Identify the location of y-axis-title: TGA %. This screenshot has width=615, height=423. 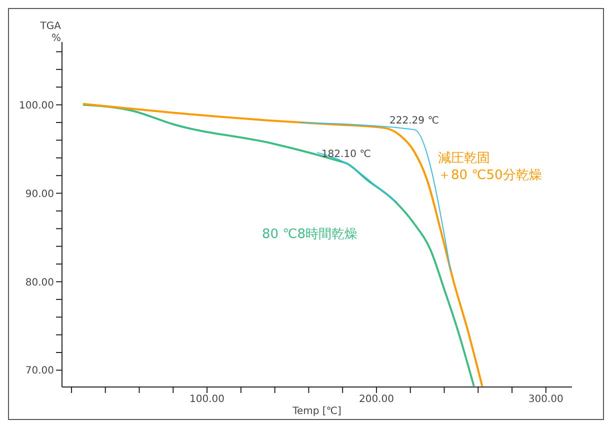
(50, 33).